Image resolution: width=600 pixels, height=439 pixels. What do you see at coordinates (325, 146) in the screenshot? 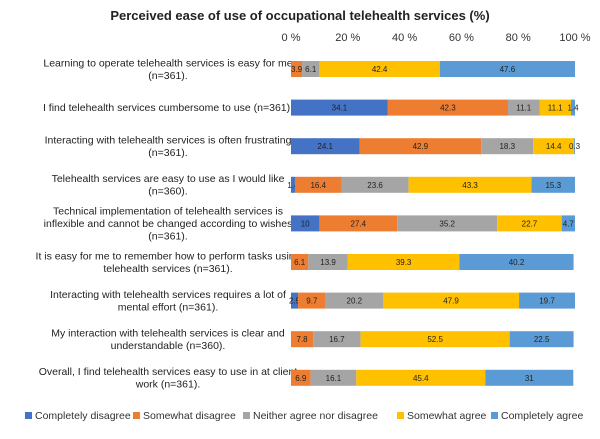
I see `data-label: 24.1` at bounding box center [325, 146].